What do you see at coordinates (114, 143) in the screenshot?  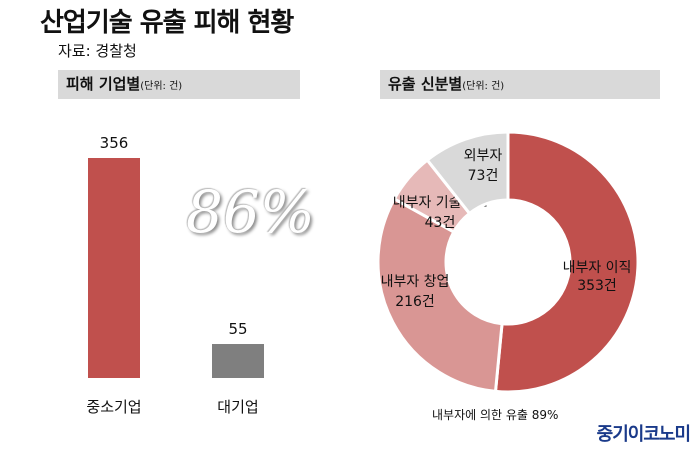 I see `bar-value-label-1: 356` at bounding box center [114, 143].